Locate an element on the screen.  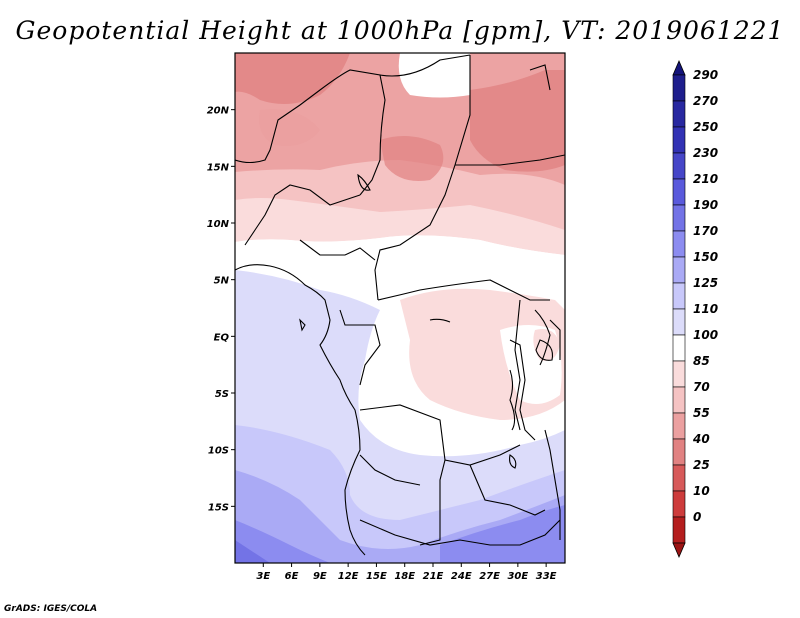
y-tick-label: 10N is located at coordinates (218, 224).